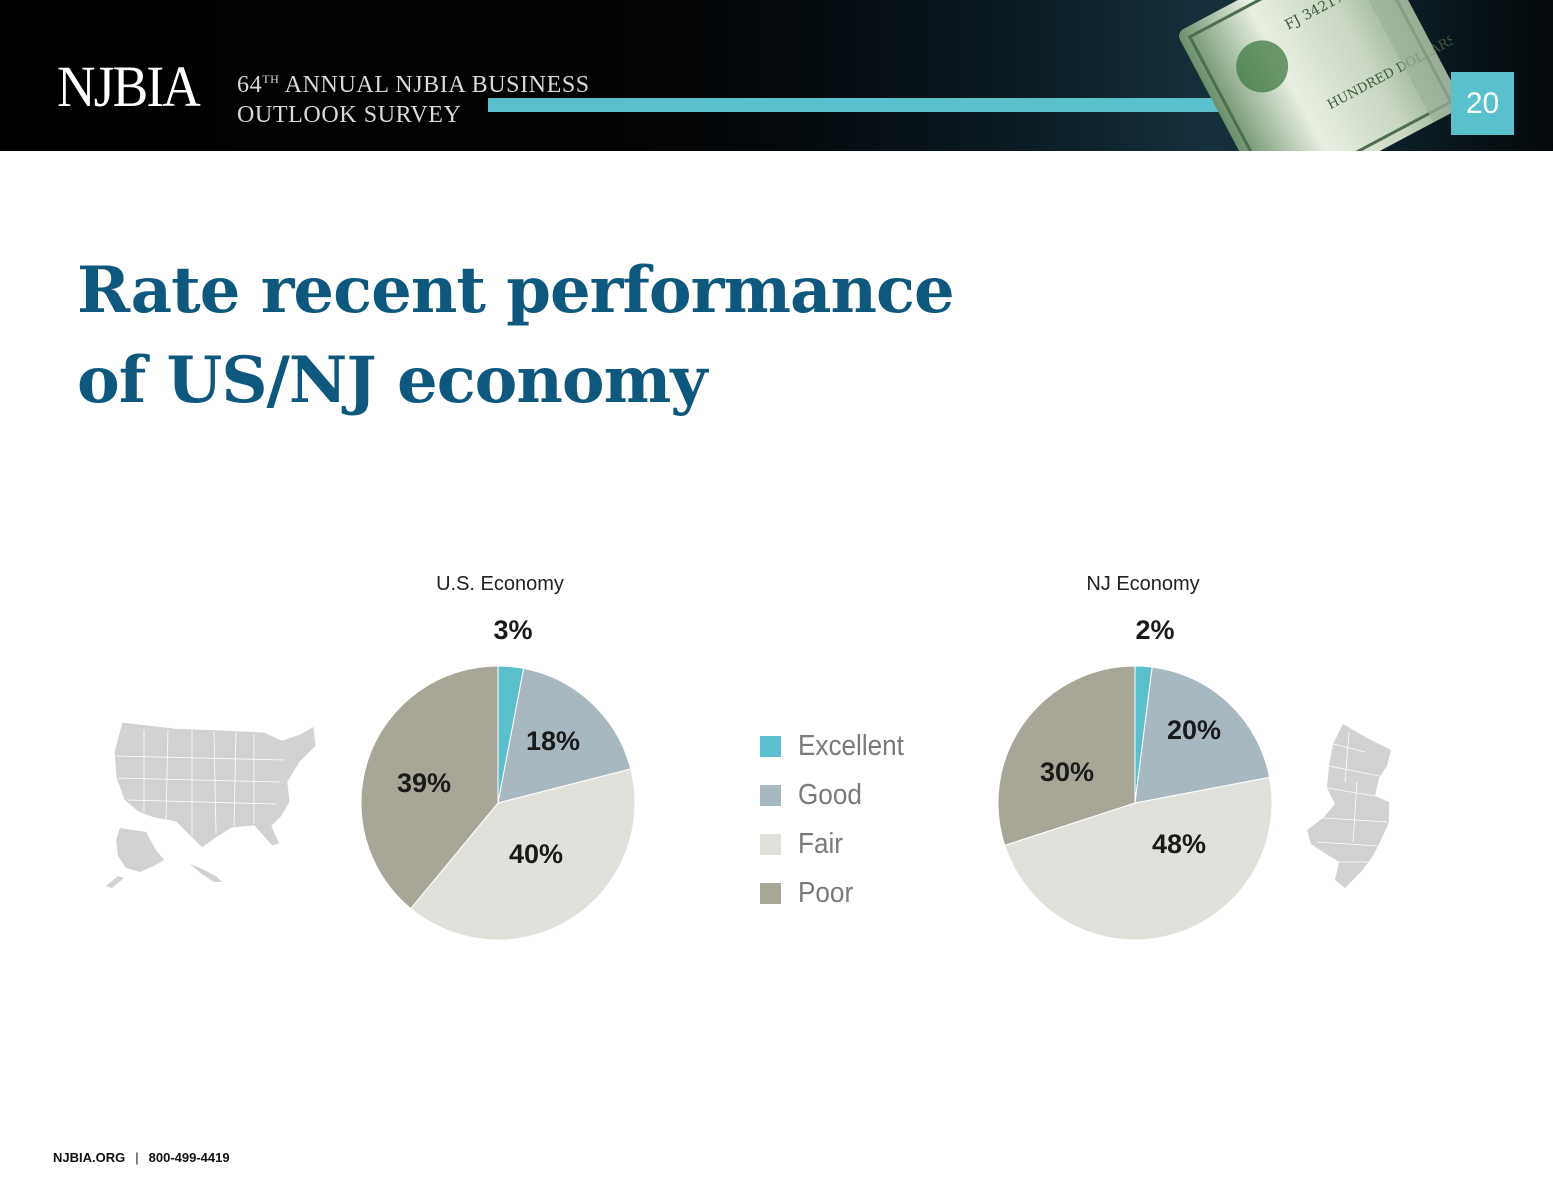 This screenshot has width=1553, height=1200. What do you see at coordinates (211, 804) in the screenshot?
I see `us-map-icon` at bounding box center [211, 804].